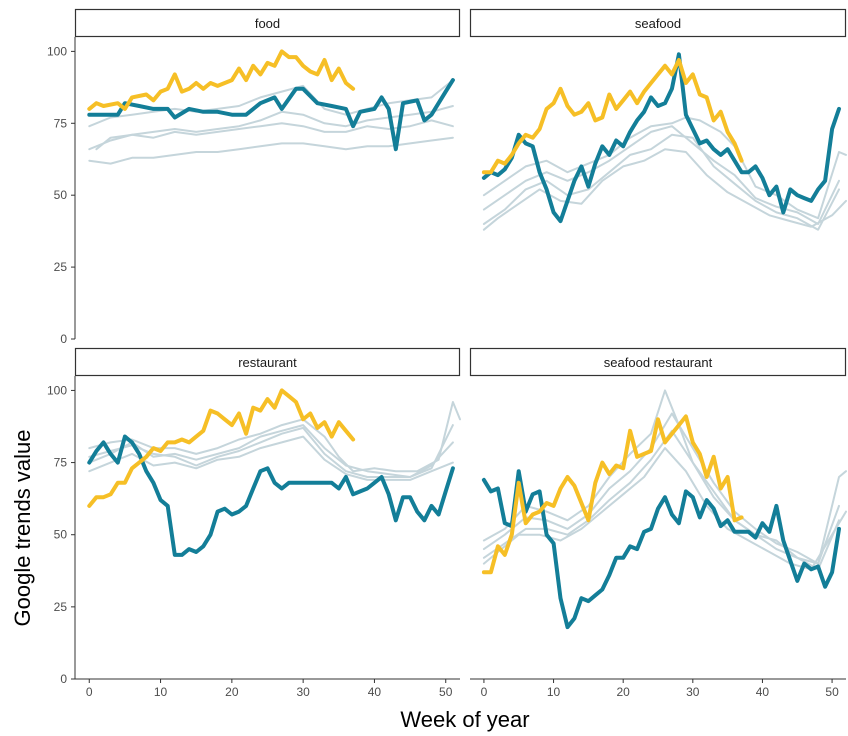  Describe the element at coordinates (61, 607) in the screenshot. I see `y-tick-label-restaurant-25: 25` at that location.